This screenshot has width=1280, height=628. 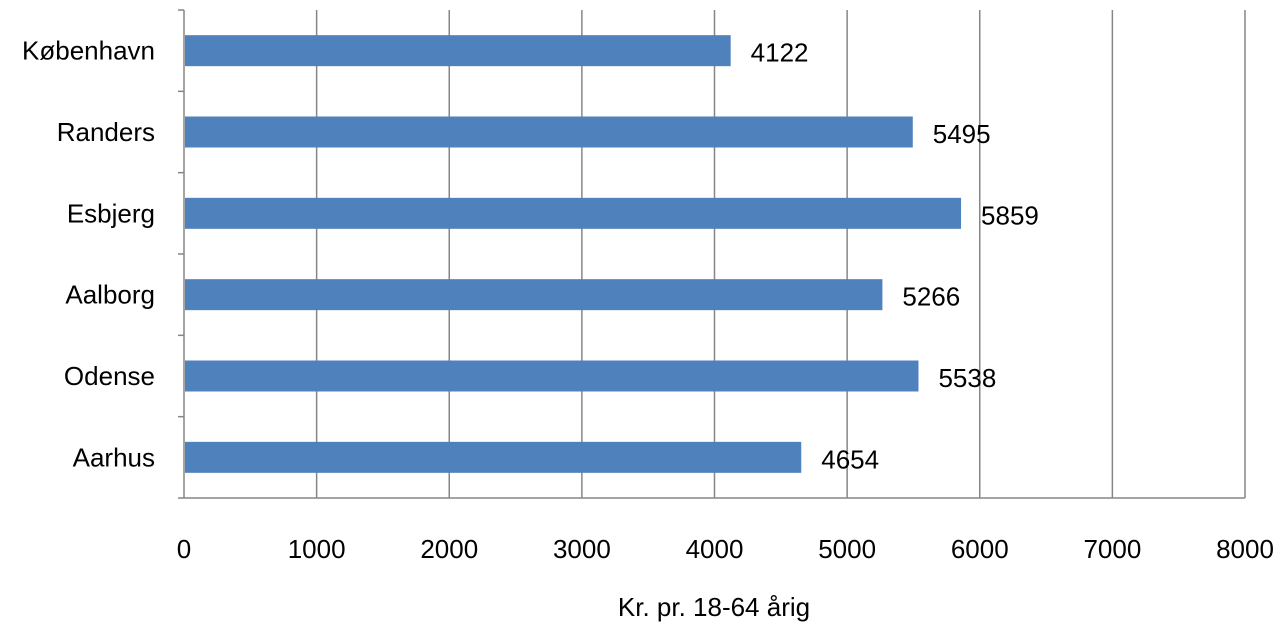 What do you see at coordinates (931, 297) in the screenshot?
I see `data-label-Aalborg: 5266` at bounding box center [931, 297].